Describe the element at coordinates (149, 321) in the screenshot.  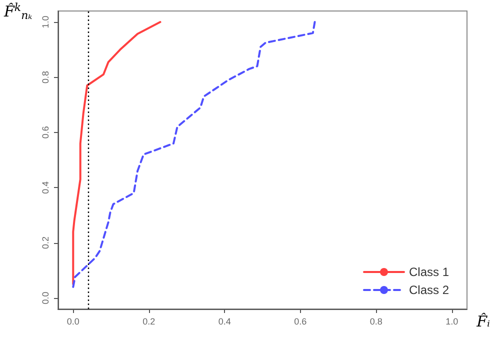
I see `x-tick-label: 0.2` at that location.